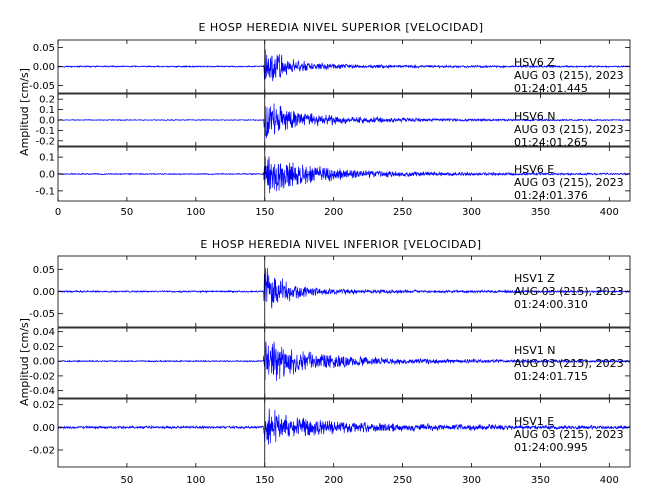  Describe the element at coordinates (24, 362) in the screenshot. I see `bottom-chart-ylabel: Amplitud [cm/s]` at that location.